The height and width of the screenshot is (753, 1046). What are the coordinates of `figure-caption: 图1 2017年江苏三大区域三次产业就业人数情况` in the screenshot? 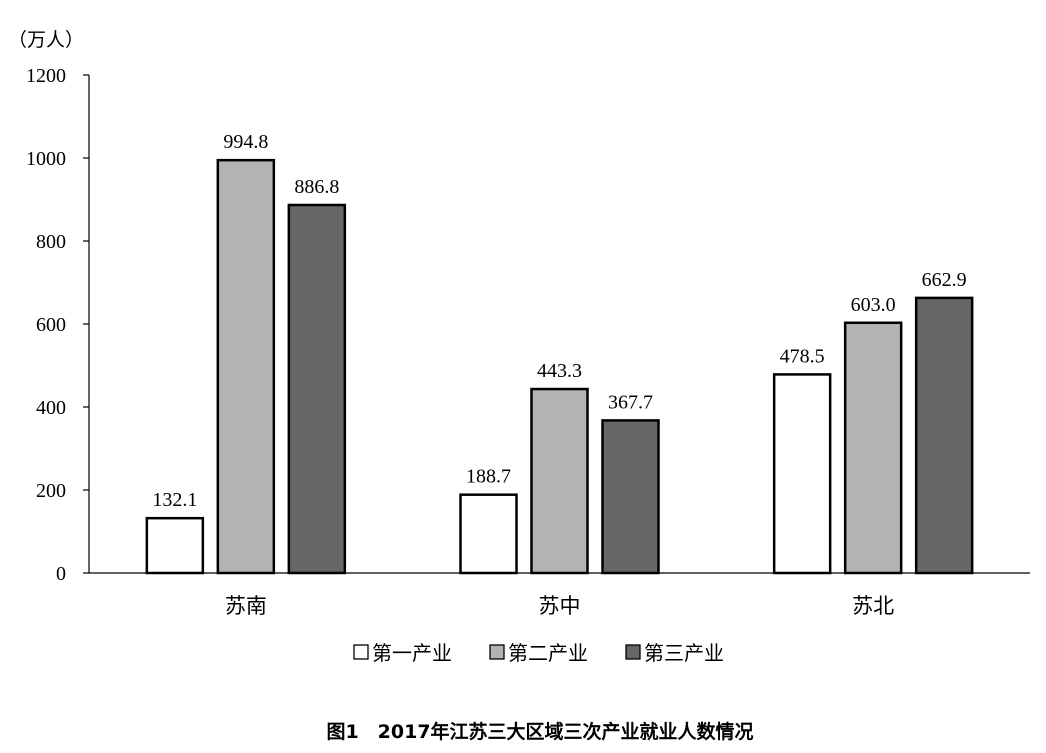 It's located at (539, 731).